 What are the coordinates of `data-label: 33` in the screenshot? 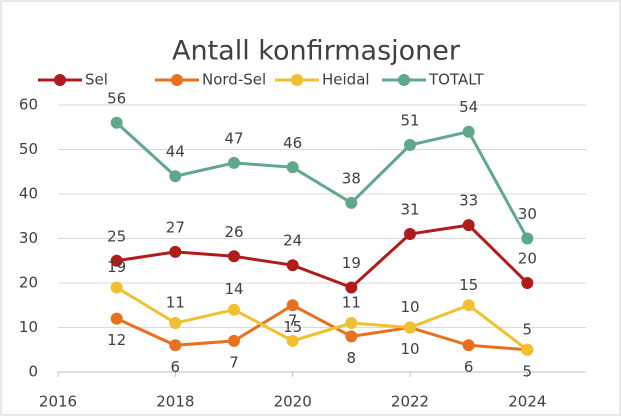 It's located at (468, 201).